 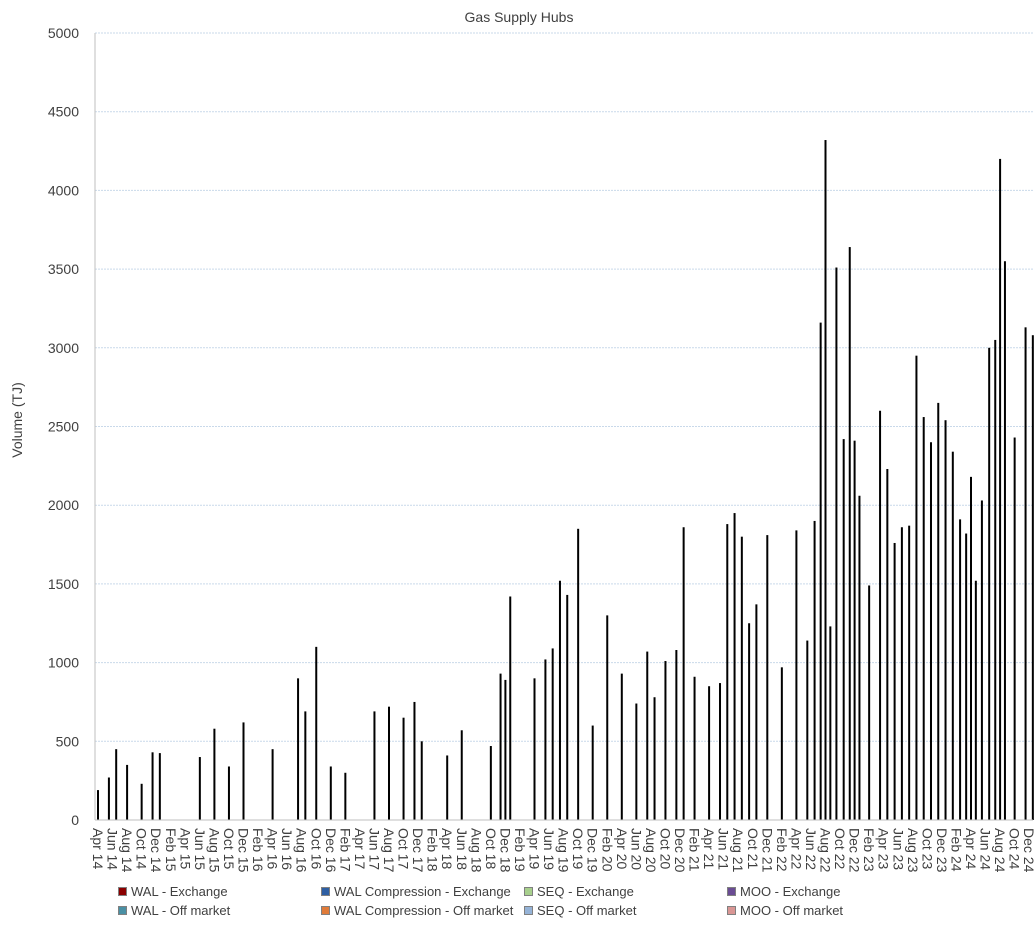 What do you see at coordinates (374, 849) in the screenshot?
I see `x-tick-label: Jun 17` at bounding box center [374, 849].